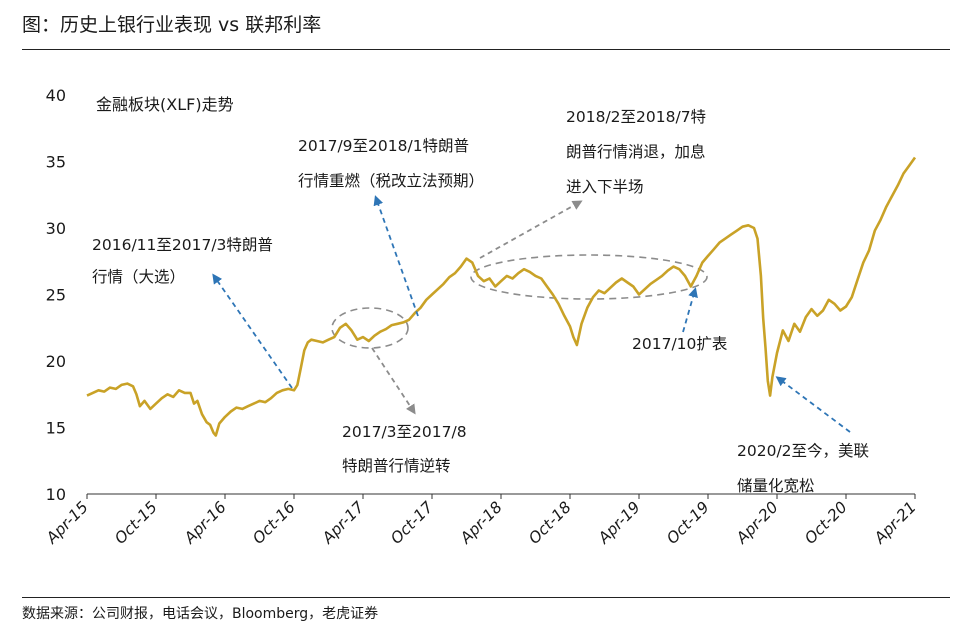 The height and width of the screenshot is (631, 973). What do you see at coordinates (182, 245) in the screenshot?
I see `annotation-line: 2016/11至2017/3特朗普` at bounding box center [182, 245].